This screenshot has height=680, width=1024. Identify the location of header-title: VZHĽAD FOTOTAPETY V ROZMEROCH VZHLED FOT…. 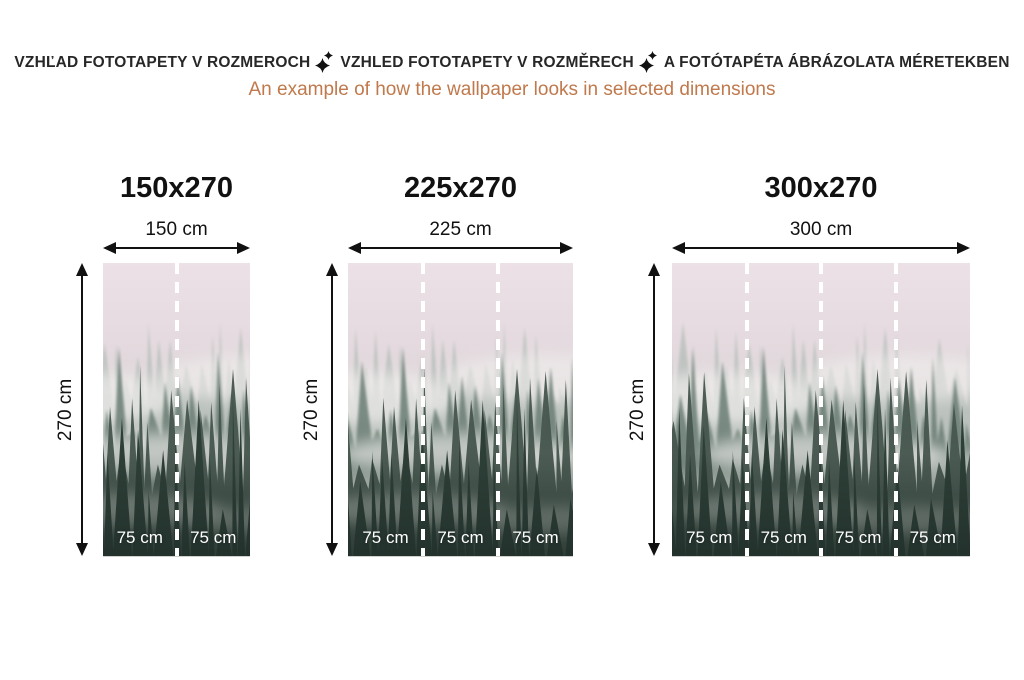
(512, 62).